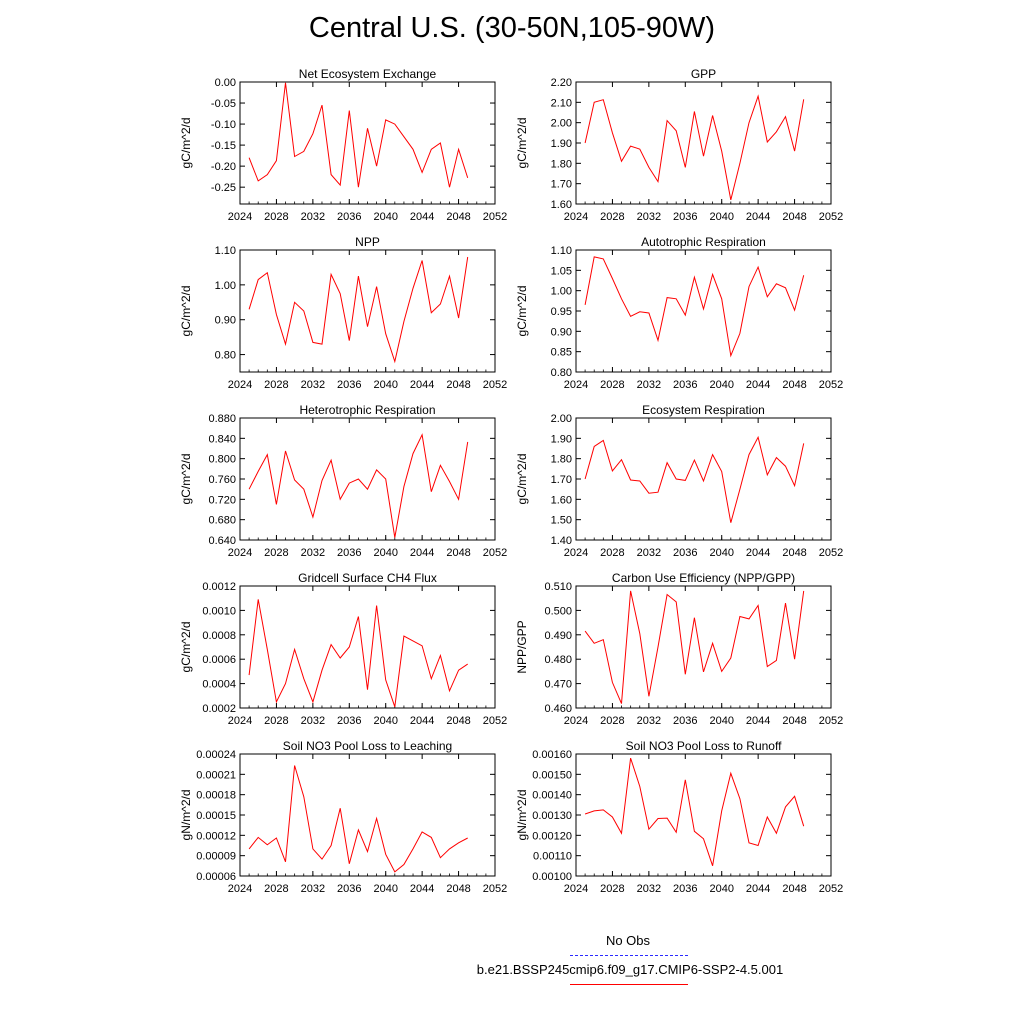 The height and width of the screenshot is (1024, 1024). Describe the element at coordinates (561, 419) in the screenshot. I see `y-tick-label: 2.00` at that location.